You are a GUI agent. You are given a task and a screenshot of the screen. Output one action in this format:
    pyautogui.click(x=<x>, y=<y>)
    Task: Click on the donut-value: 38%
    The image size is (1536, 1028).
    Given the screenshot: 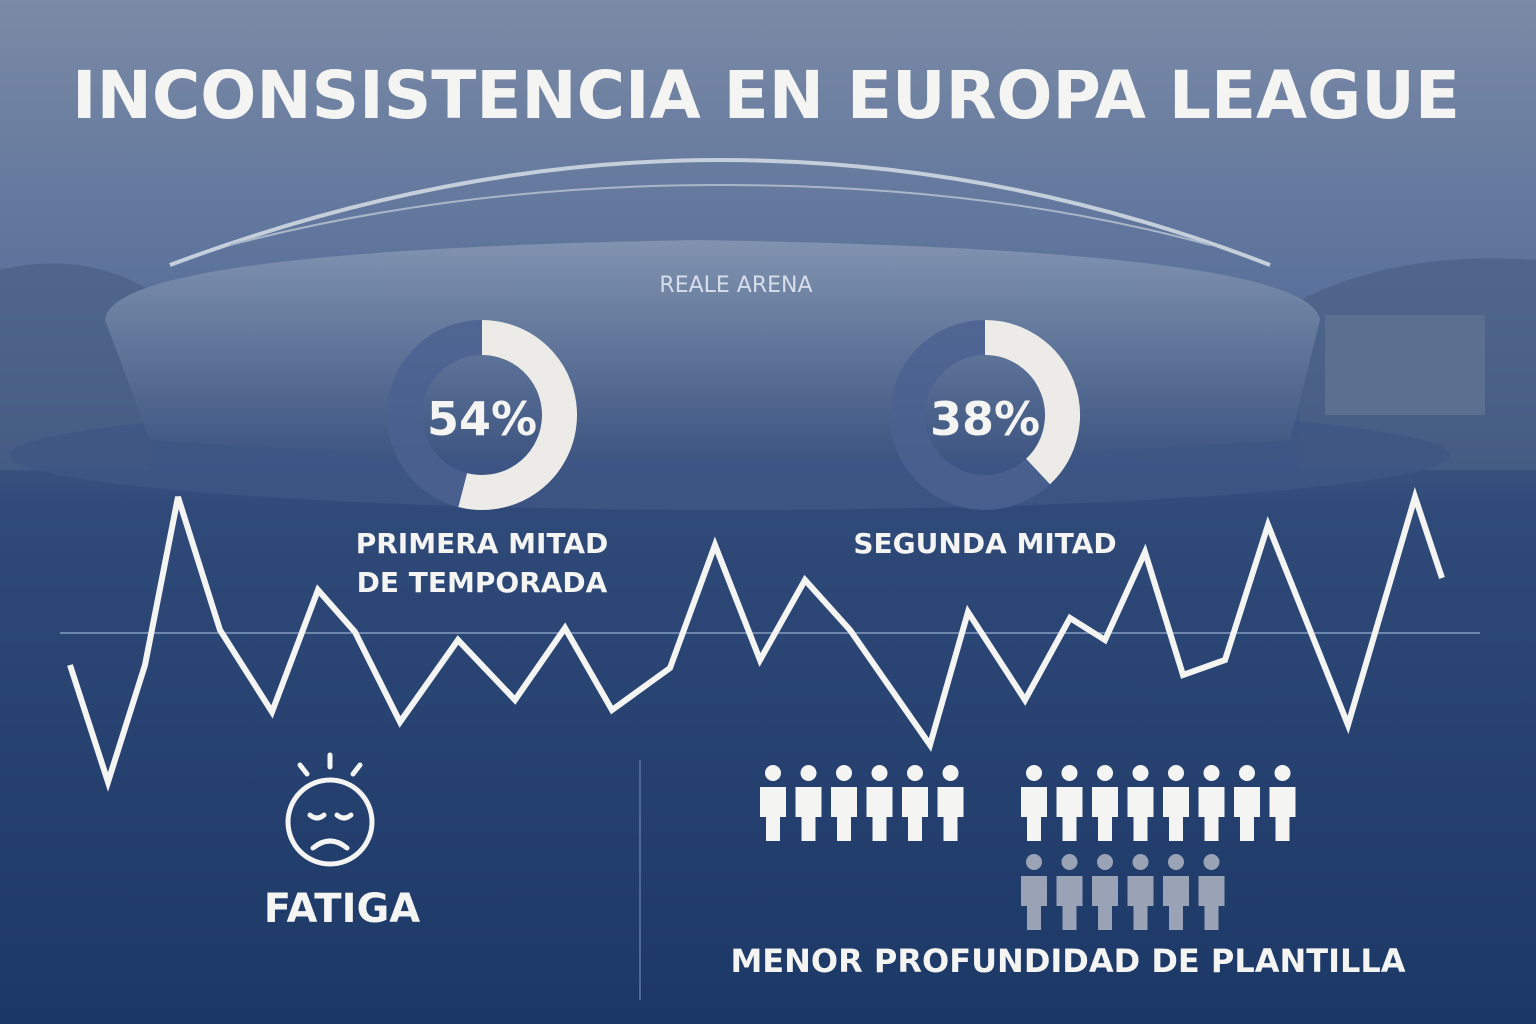 What is the action you would take?
    pyautogui.click(x=985, y=419)
    